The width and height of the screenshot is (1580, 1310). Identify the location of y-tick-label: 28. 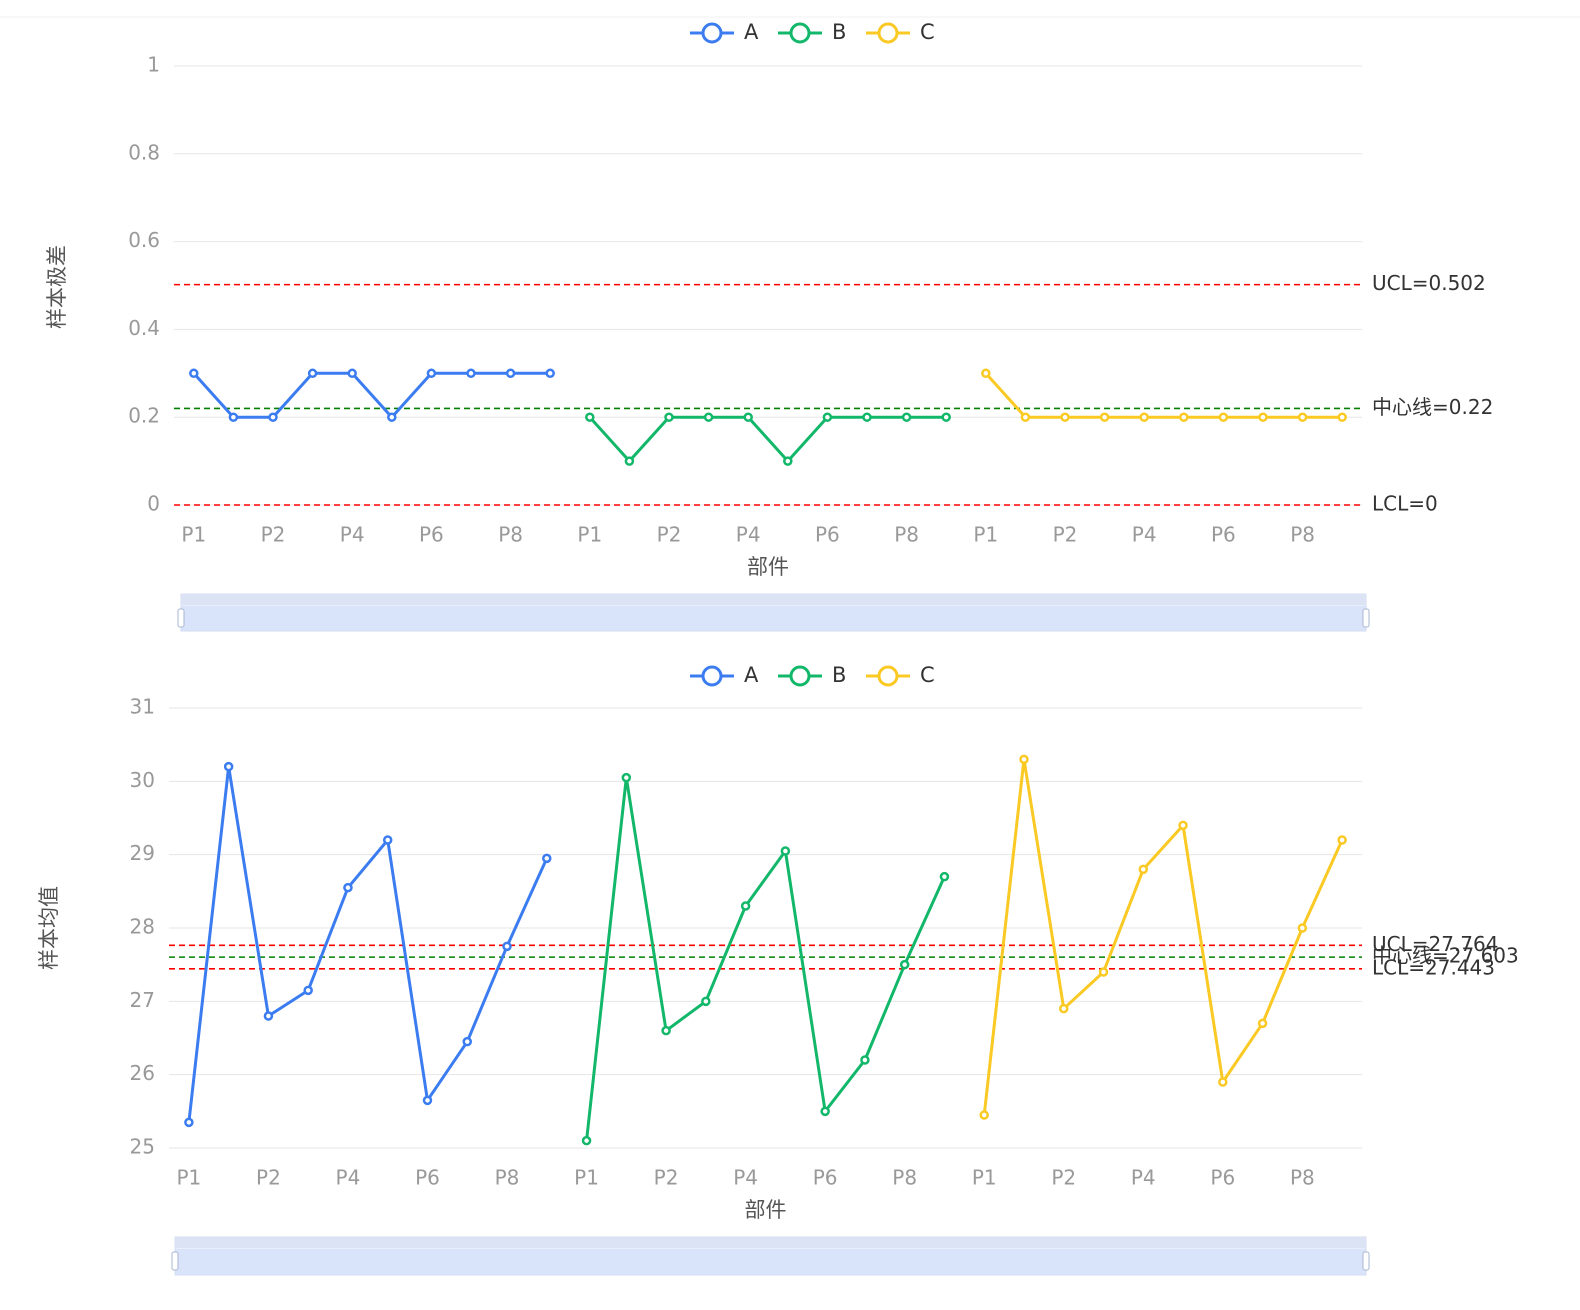
(142, 927).